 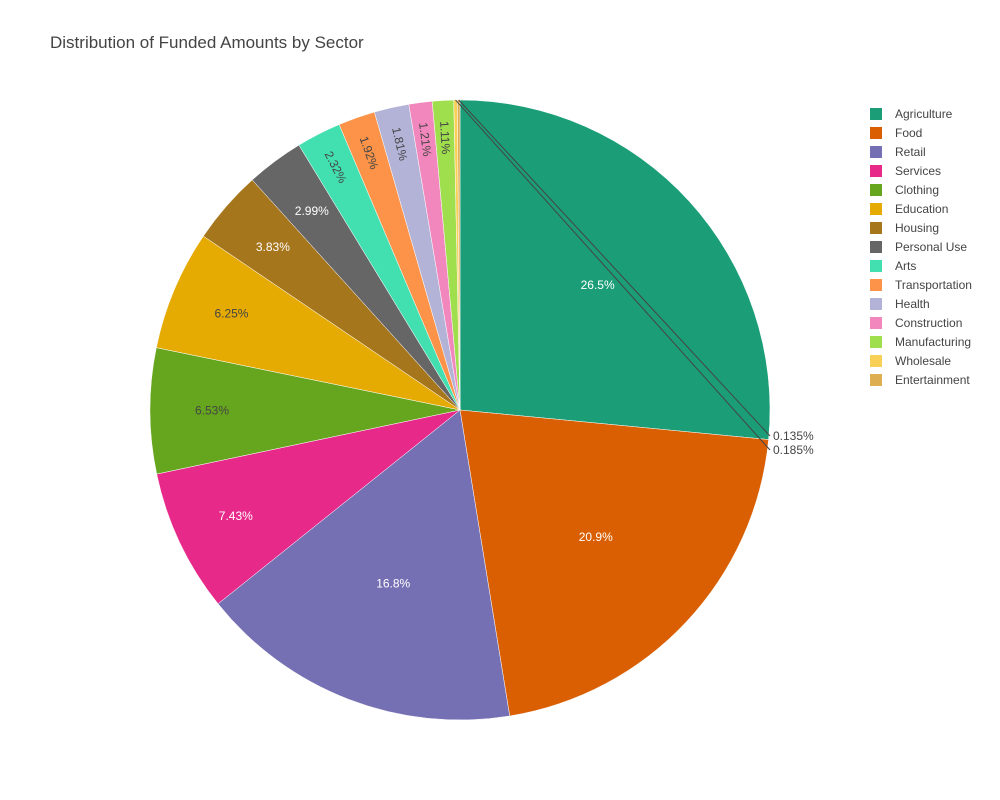 I want to click on slice-label-agriculture: 26.5%, so click(x=598, y=285).